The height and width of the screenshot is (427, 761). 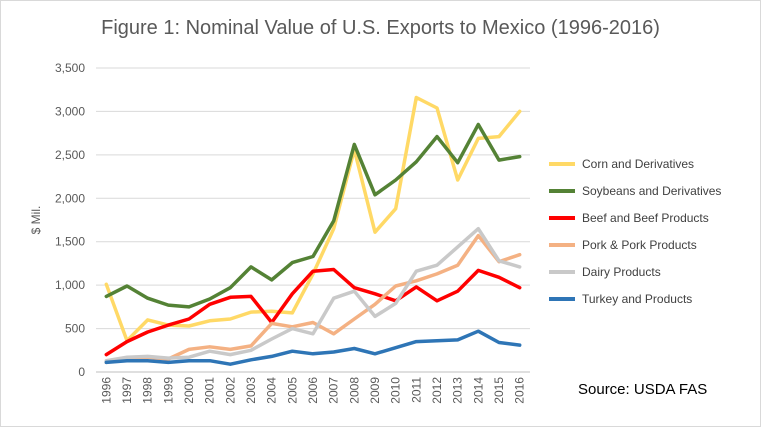 I want to click on y-tick-label: 3,500, so click(x=70, y=68).